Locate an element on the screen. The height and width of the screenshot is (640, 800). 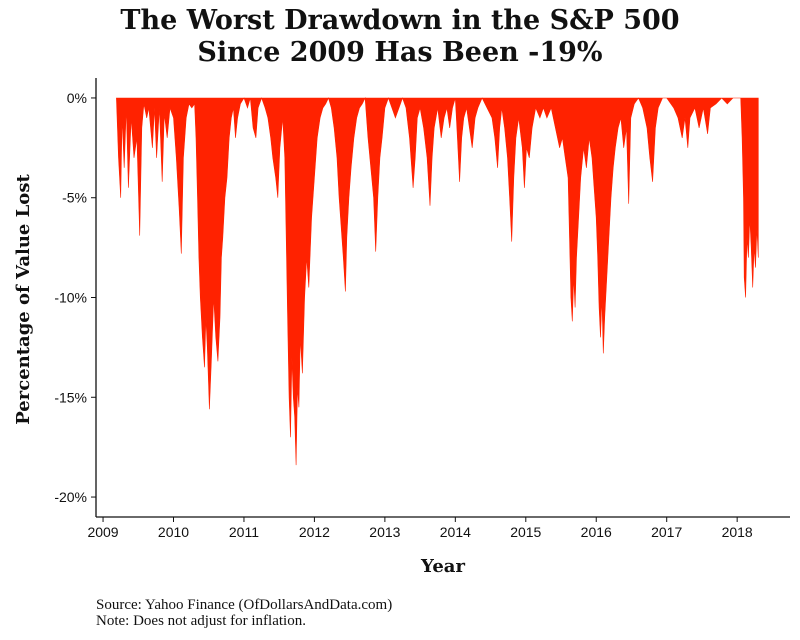
y-tick-label: 0% is located at coordinates (77, 98).